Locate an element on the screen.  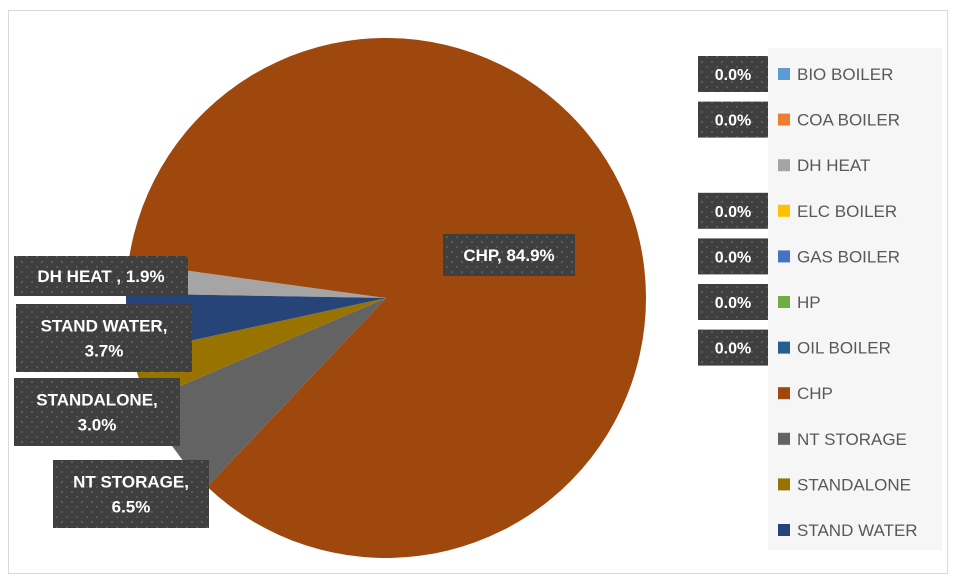
data-label-nt-storage-line-2: 6.5% is located at coordinates (131, 507).